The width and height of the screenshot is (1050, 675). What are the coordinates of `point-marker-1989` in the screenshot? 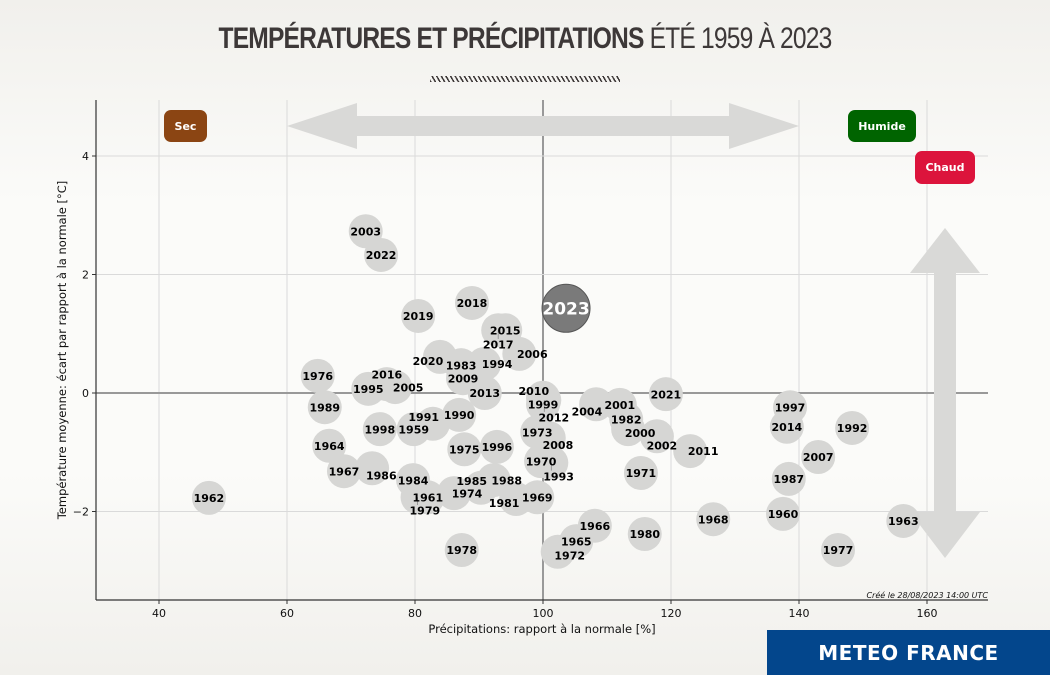 It's located at (324, 407).